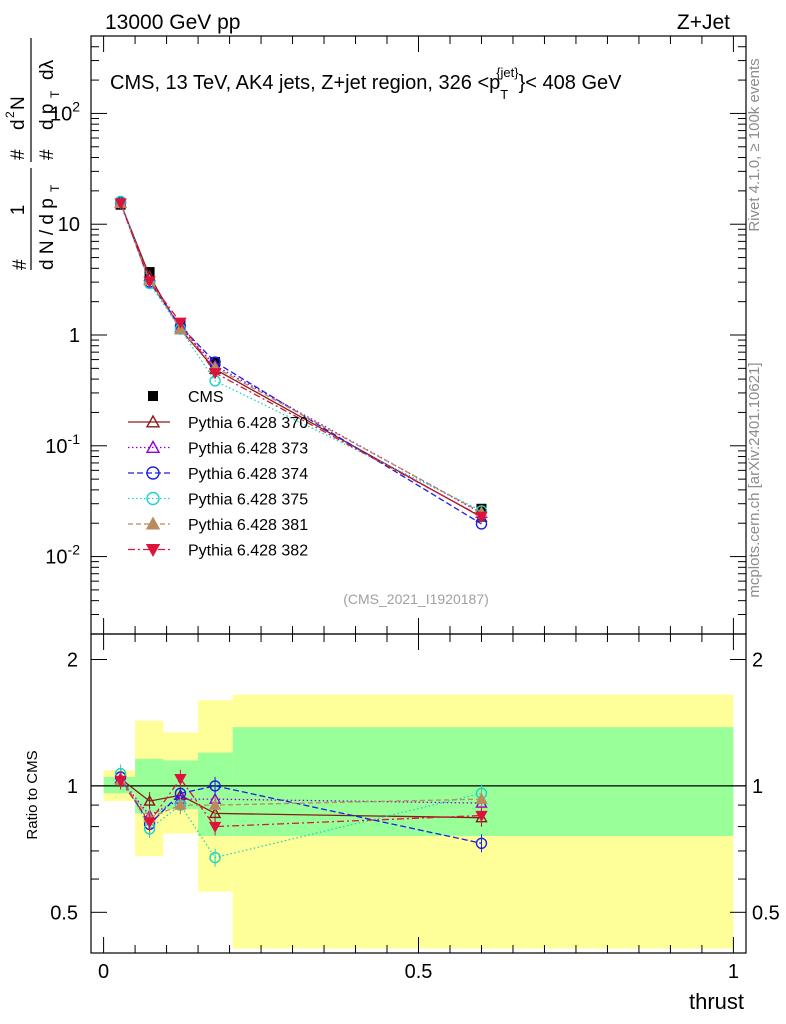  What do you see at coordinates (18, 124) in the screenshot?
I see `svg-text: d` at bounding box center [18, 124].